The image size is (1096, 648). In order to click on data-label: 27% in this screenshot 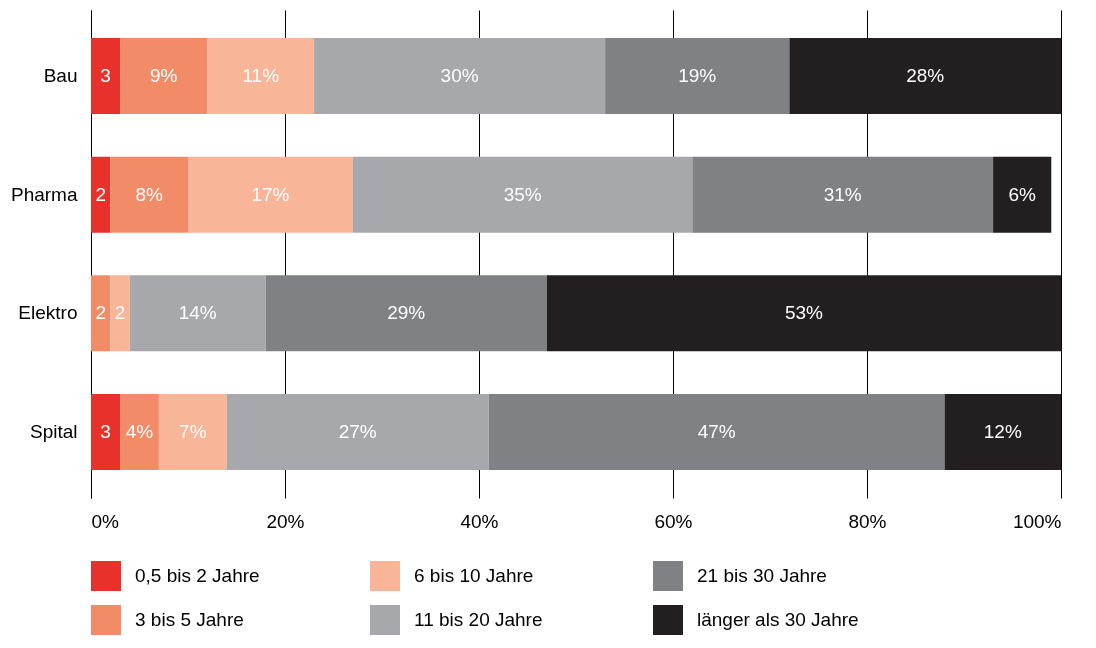, I will do `click(357, 432)`.